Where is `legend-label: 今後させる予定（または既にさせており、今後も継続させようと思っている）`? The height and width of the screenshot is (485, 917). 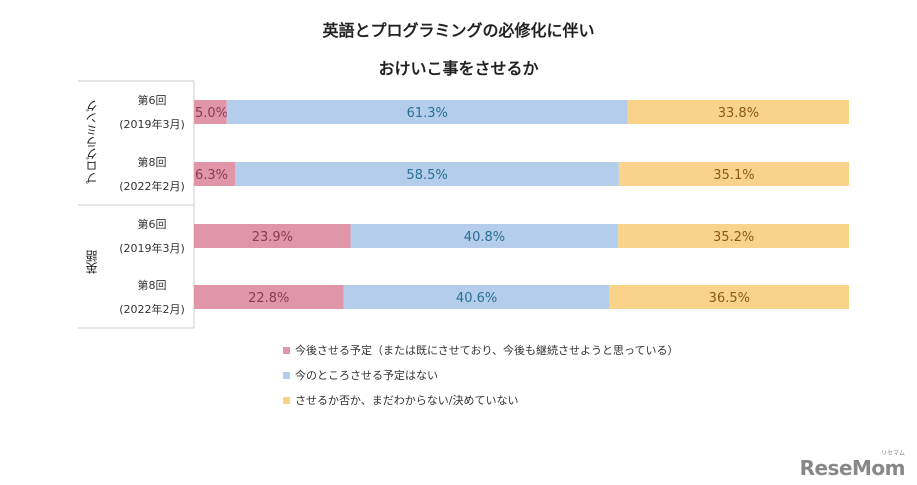 legend-label: 今後させる予定（または既にさせており、今後も継続させようと思っている） is located at coordinates (487, 350).